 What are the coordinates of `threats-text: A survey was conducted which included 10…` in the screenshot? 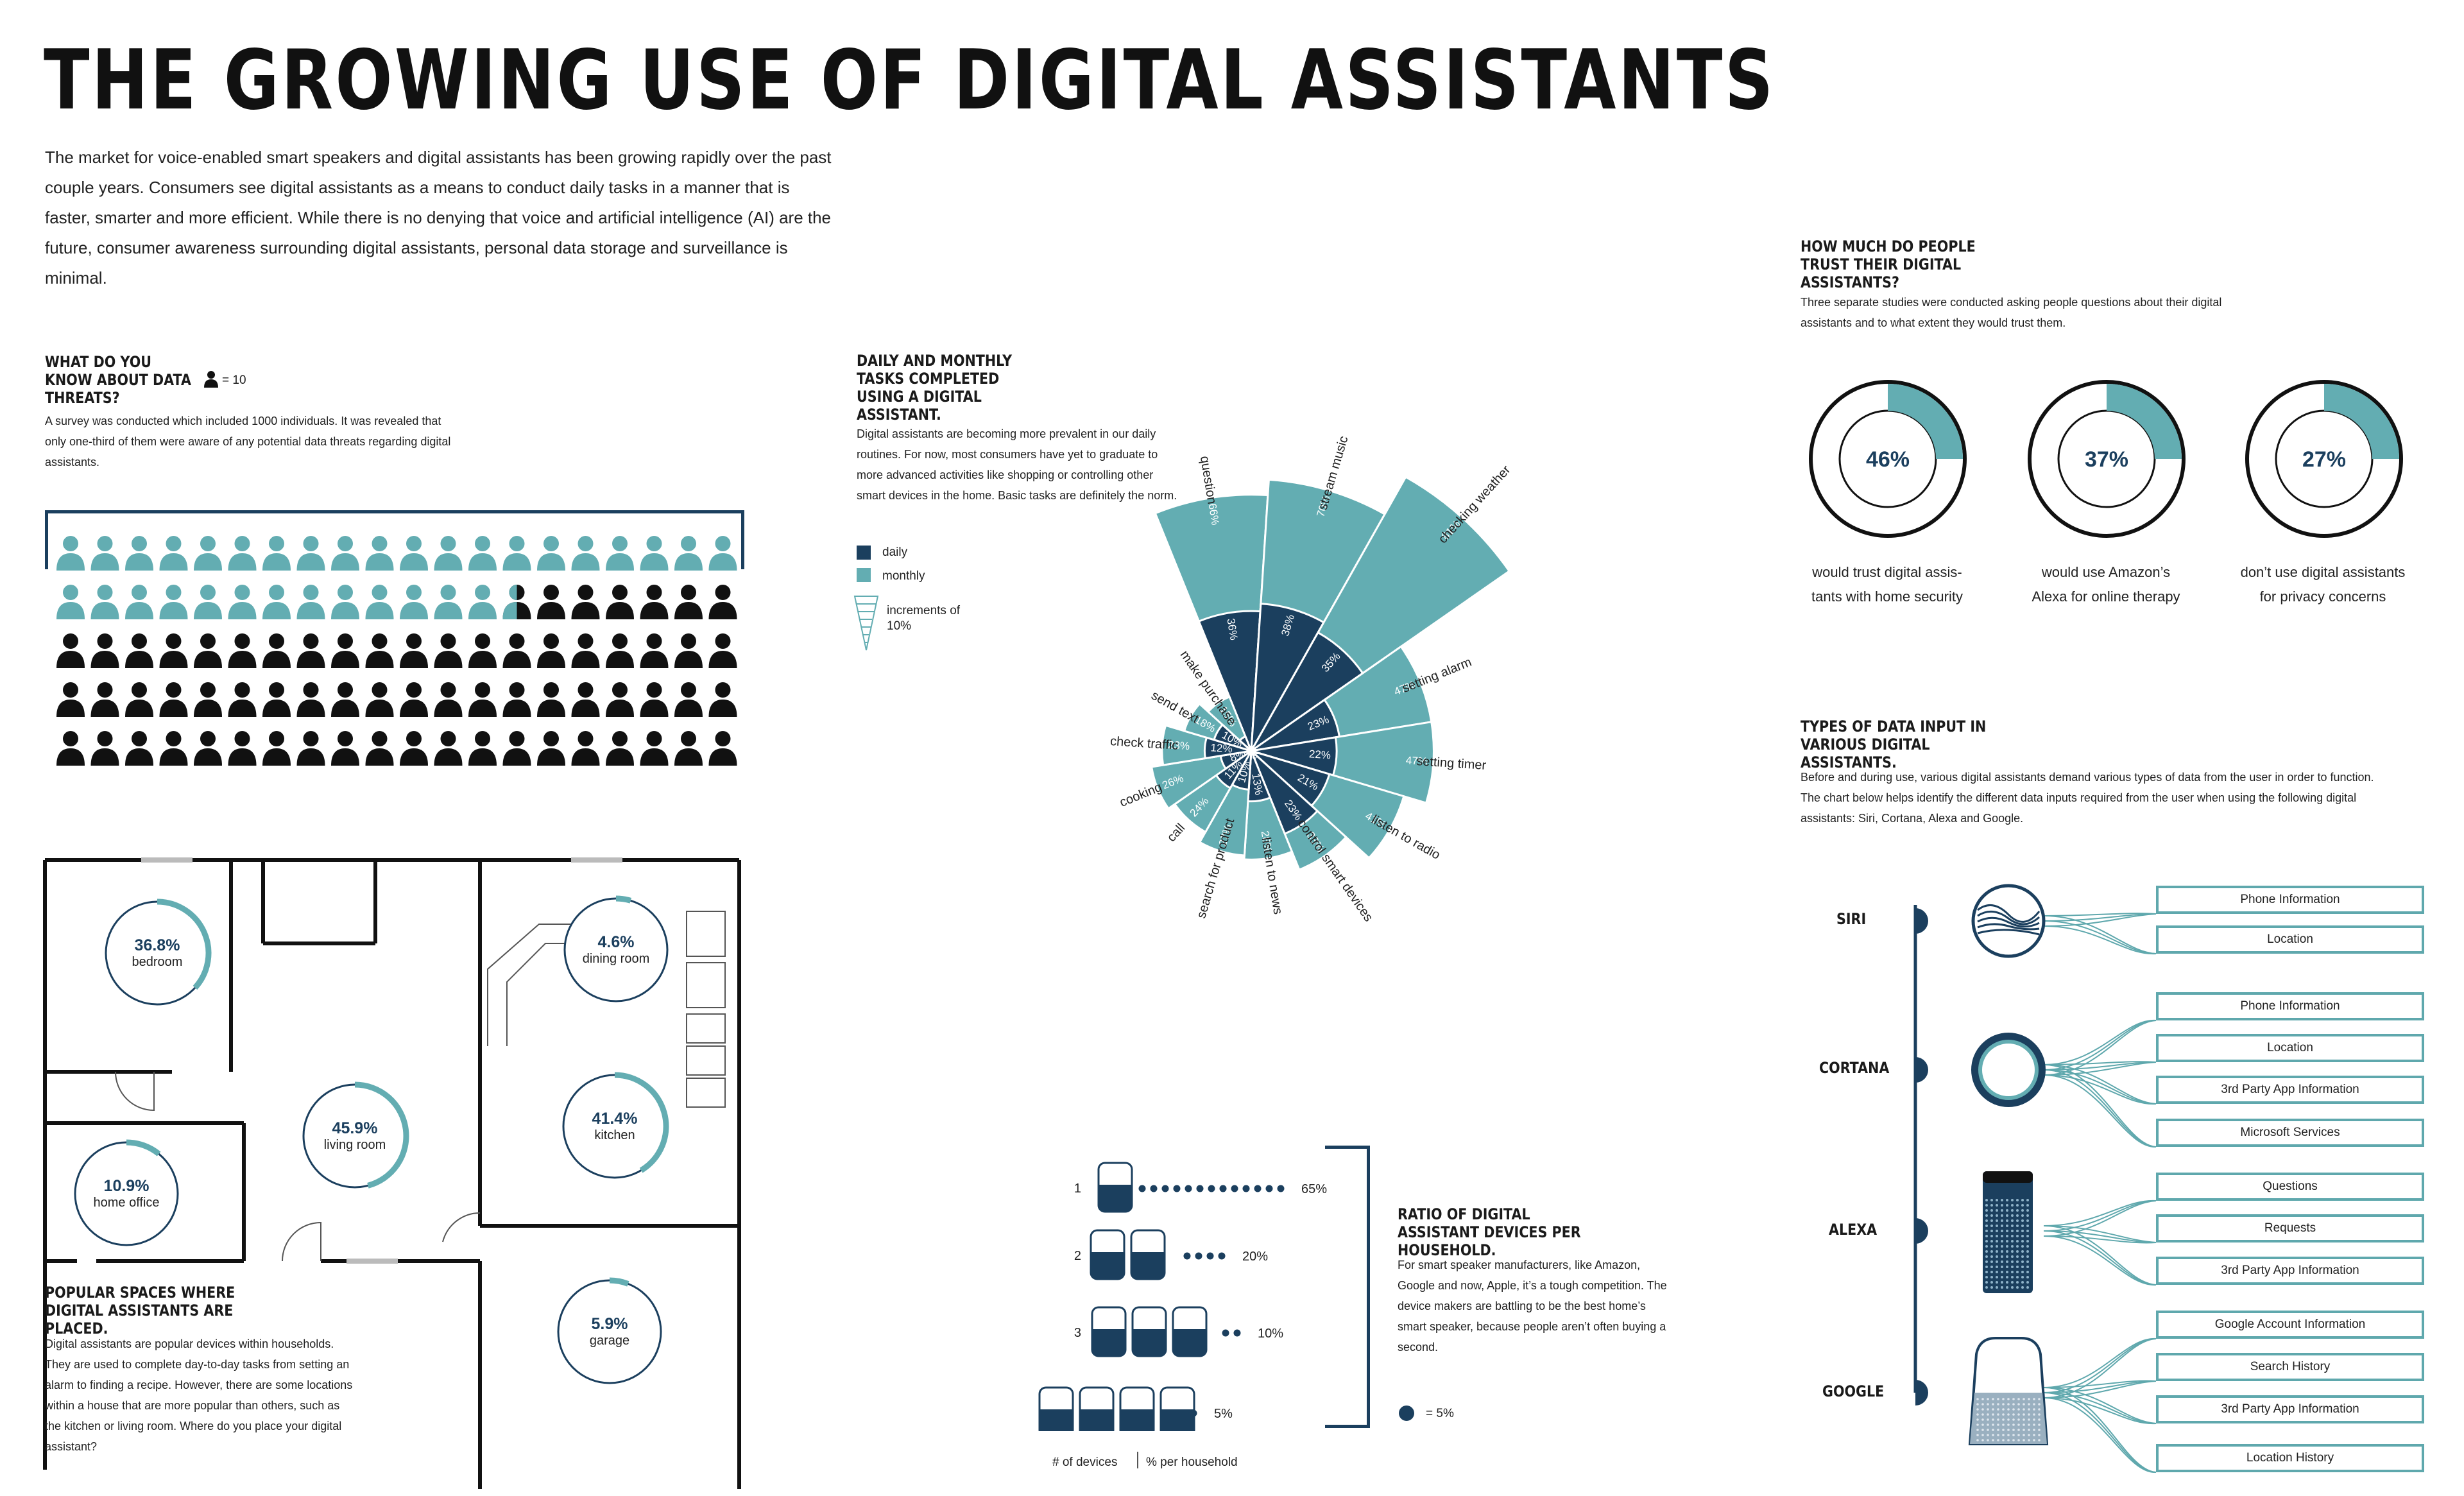 It's located at (248, 442).